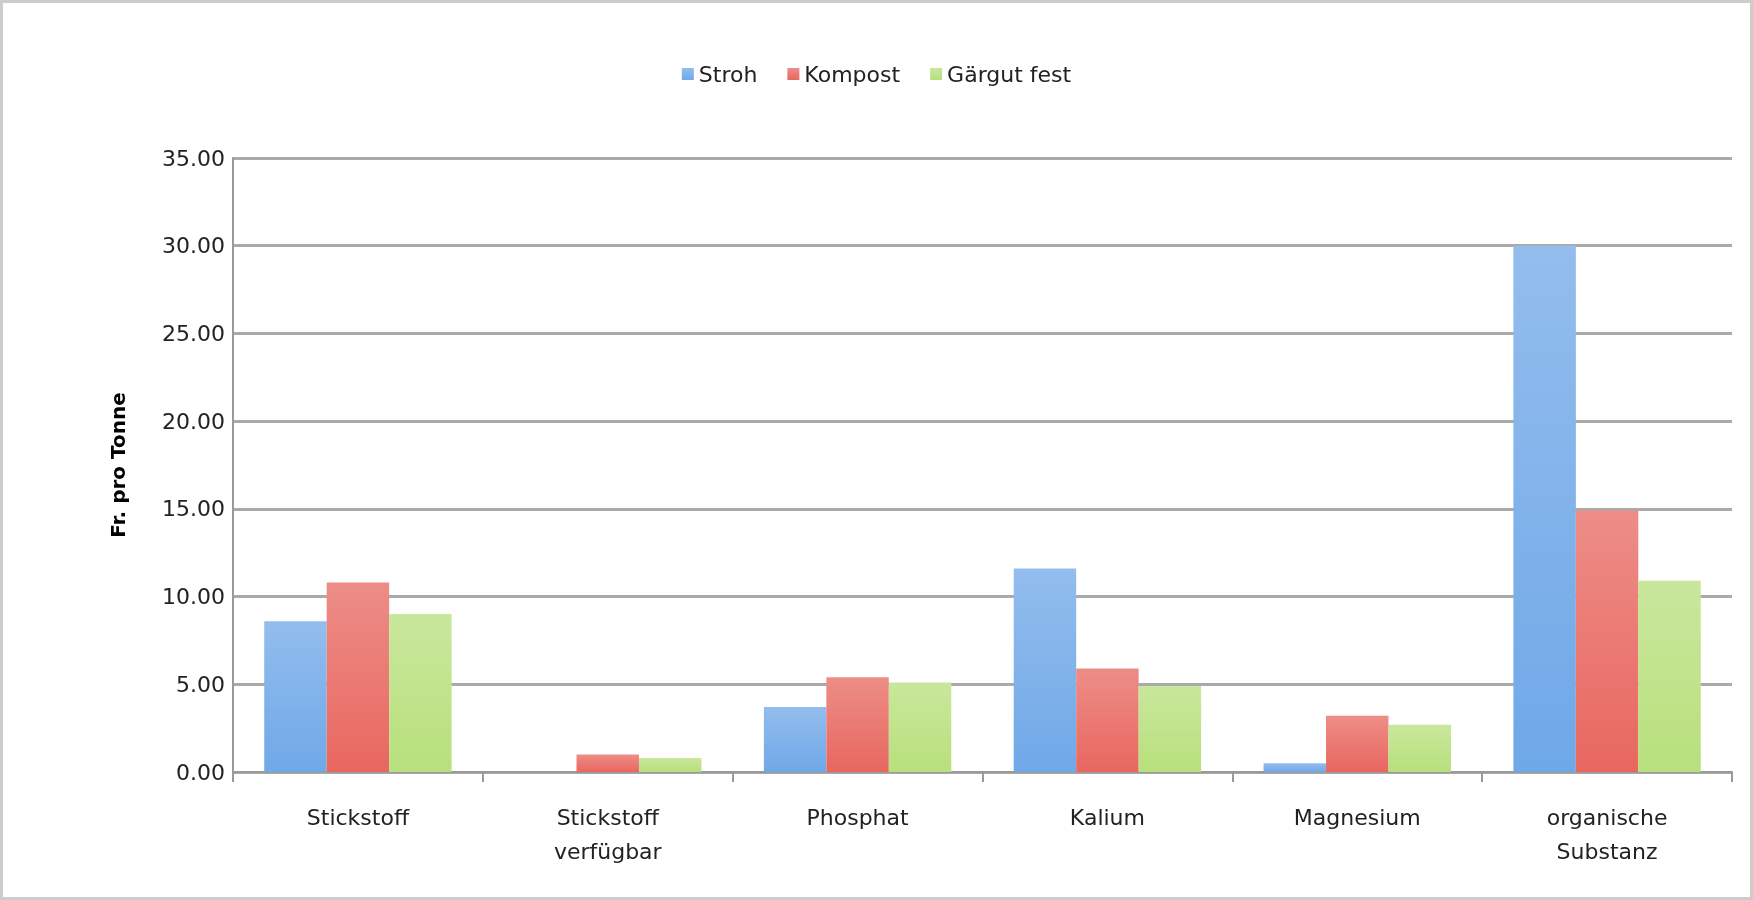 This screenshot has width=1753, height=900. What do you see at coordinates (200, 684) in the screenshot?
I see `y-tick-label: 5.00` at bounding box center [200, 684].